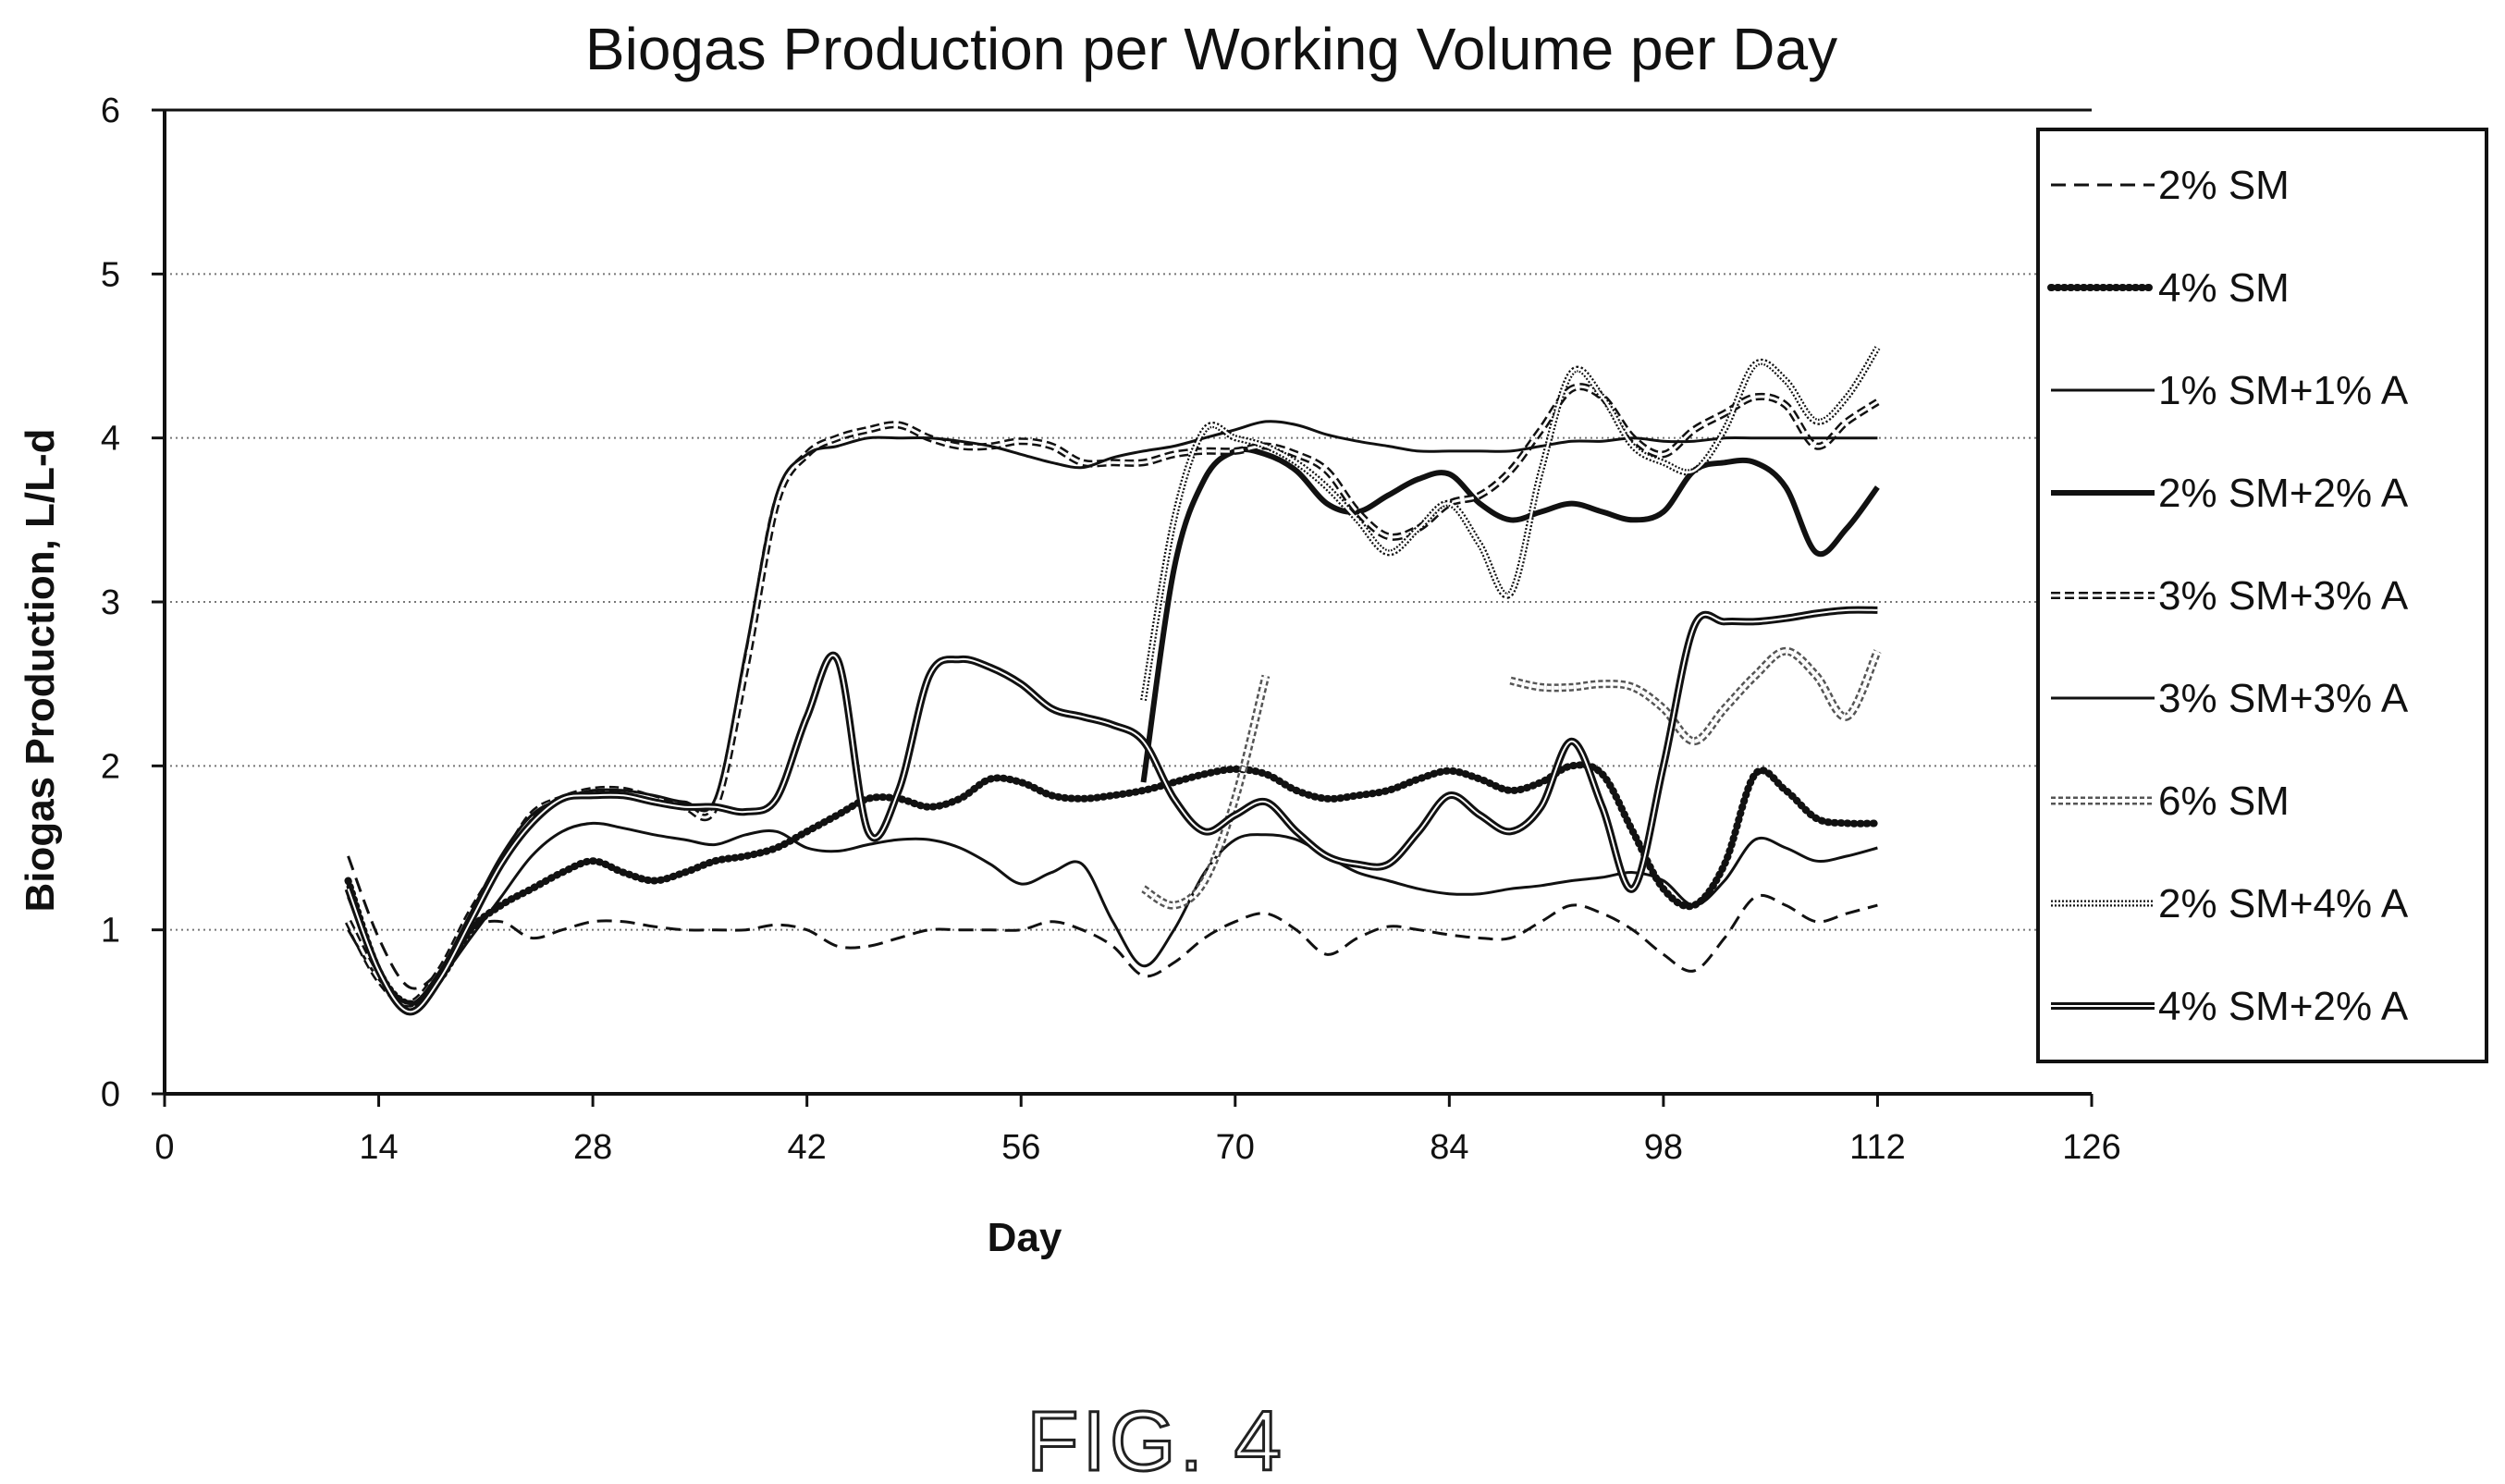 This screenshot has height=1484, width=2505. I want to click on y-tick-label: 3, so click(110, 602).